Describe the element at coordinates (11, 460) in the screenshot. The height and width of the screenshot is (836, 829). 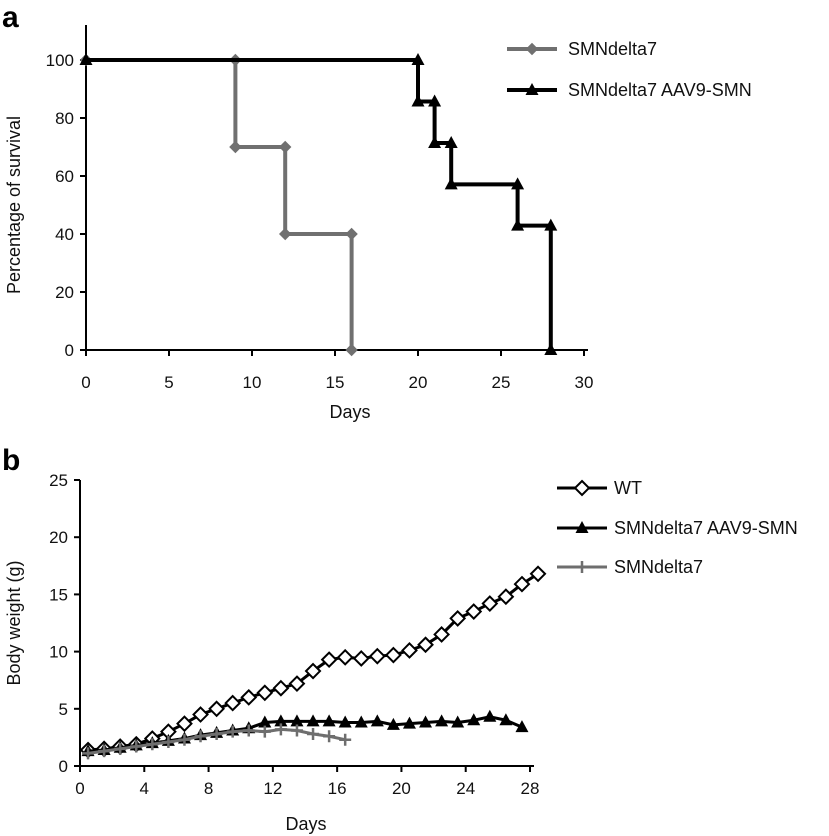
I see `panel-label-b: b` at that location.